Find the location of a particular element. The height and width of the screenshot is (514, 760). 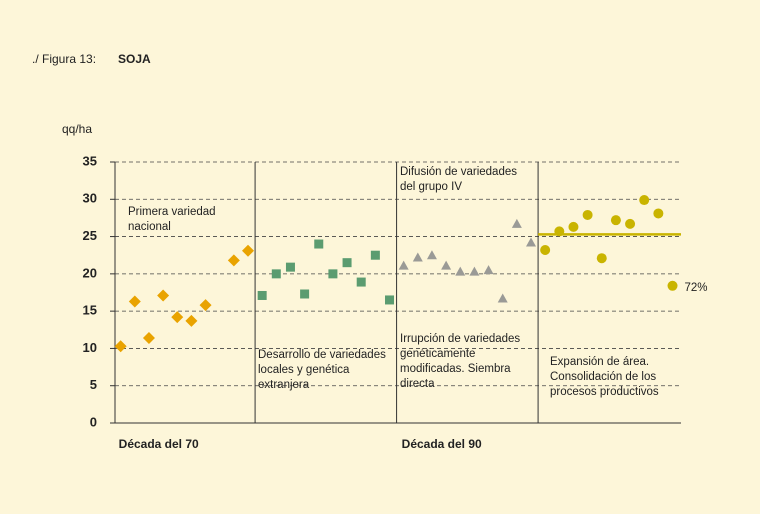

y-tick-label: 35 is located at coordinates (90, 160).